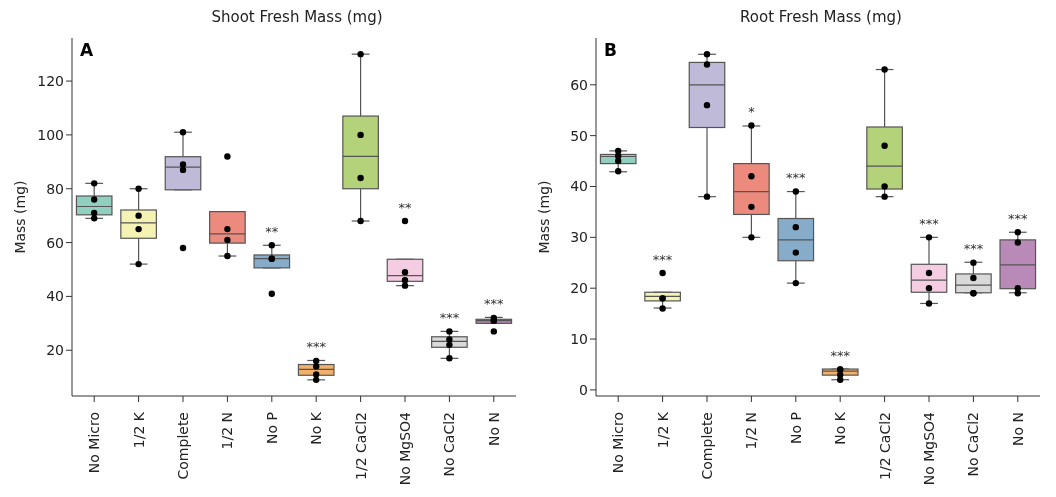 The width and height of the screenshot is (1056, 497). Describe the element at coordinates (821, 18) in the screenshot. I see `chart-title: Root Fresh Mass (mg)` at that location.